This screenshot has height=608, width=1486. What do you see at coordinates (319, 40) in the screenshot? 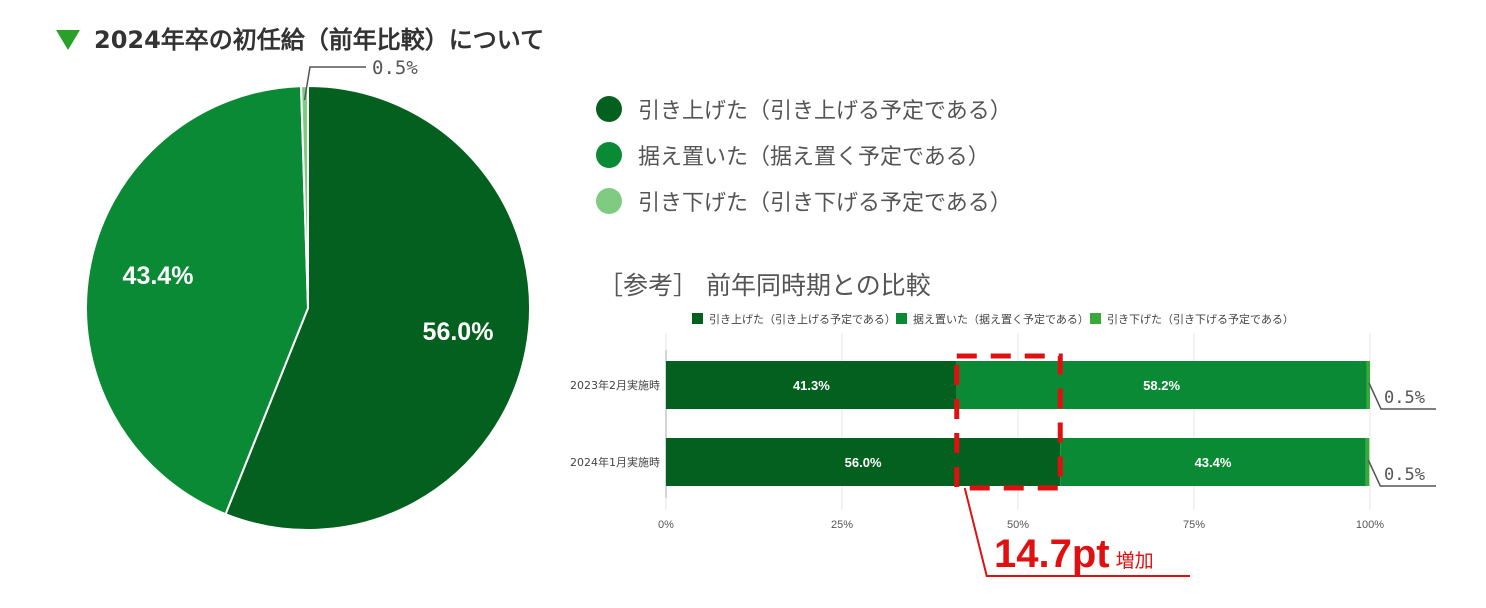
I see `page-title-text: 2024年卒の初任給（前年比較）について` at bounding box center [319, 40].